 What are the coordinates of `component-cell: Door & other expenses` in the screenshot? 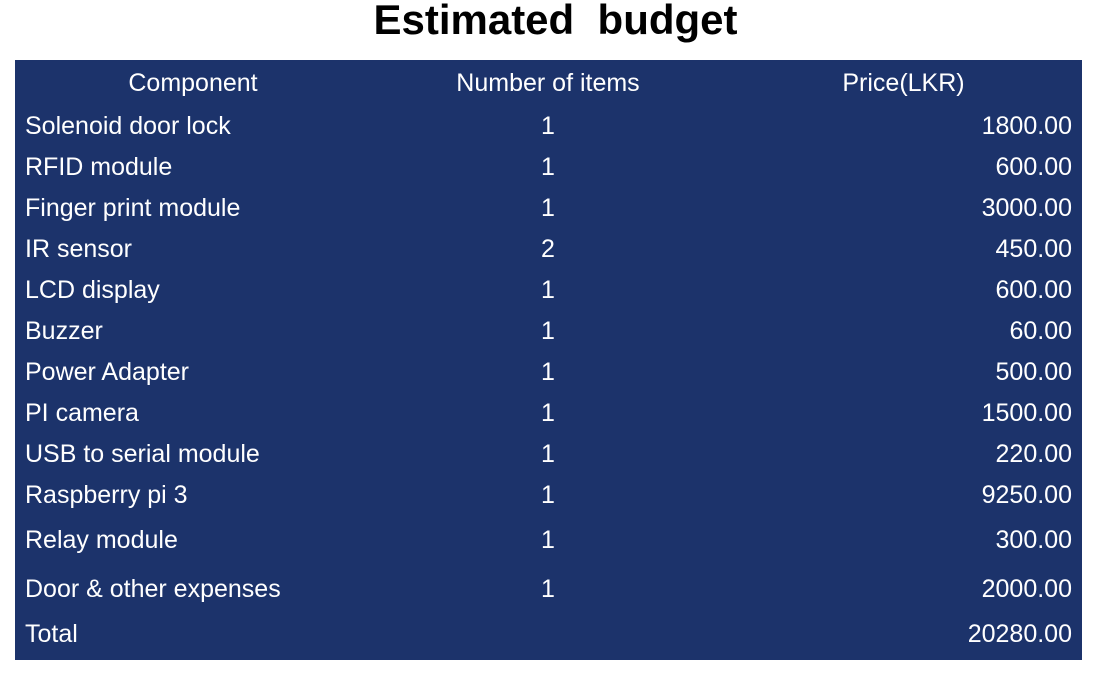 It's located at (153, 589).